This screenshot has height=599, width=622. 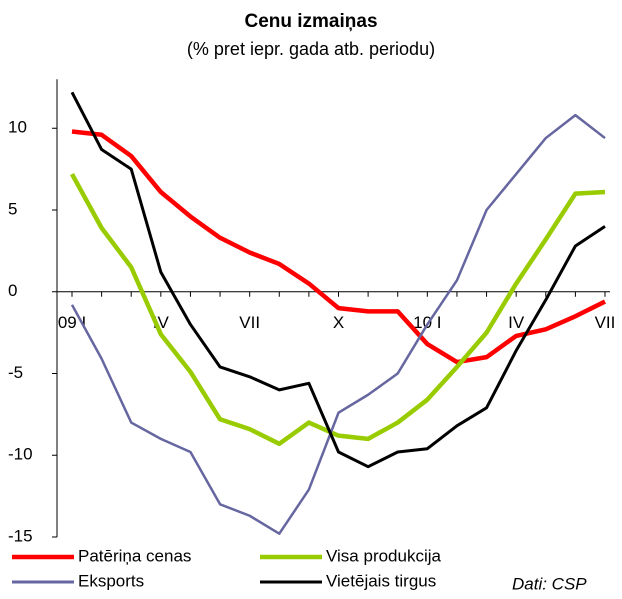 I want to click on y-tick-label: -5, so click(x=15, y=372).